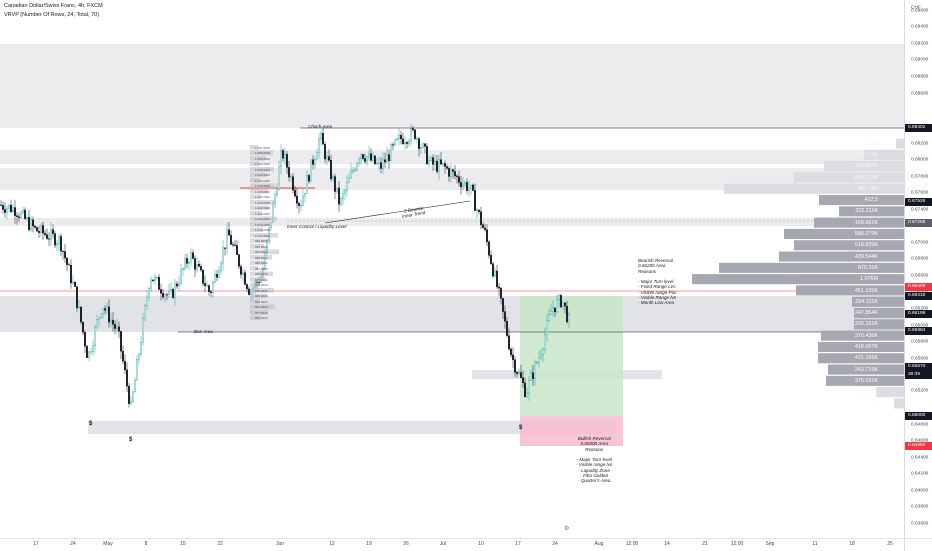  I want to click on fixed-range-value: 1.020.0000, so click(263, 213).